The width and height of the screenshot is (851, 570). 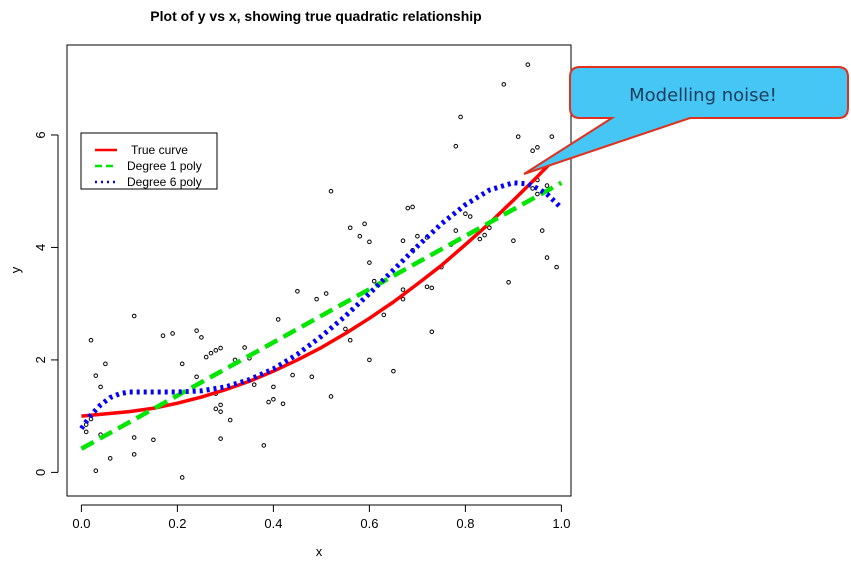 What do you see at coordinates (369, 523) in the screenshot?
I see `x-tick-label: 0.6` at bounding box center [369, 523].